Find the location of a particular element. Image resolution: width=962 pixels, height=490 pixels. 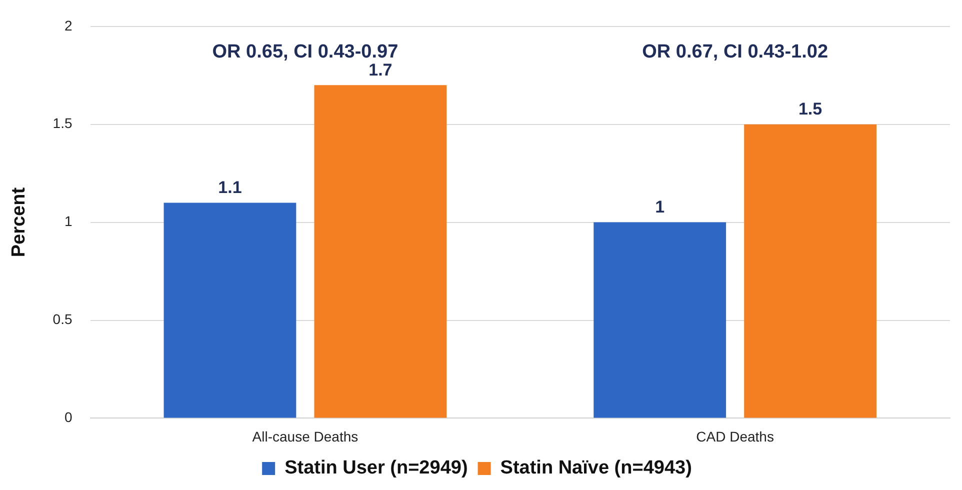

y-tick-label: 0 is located at coordinates (68, 417).